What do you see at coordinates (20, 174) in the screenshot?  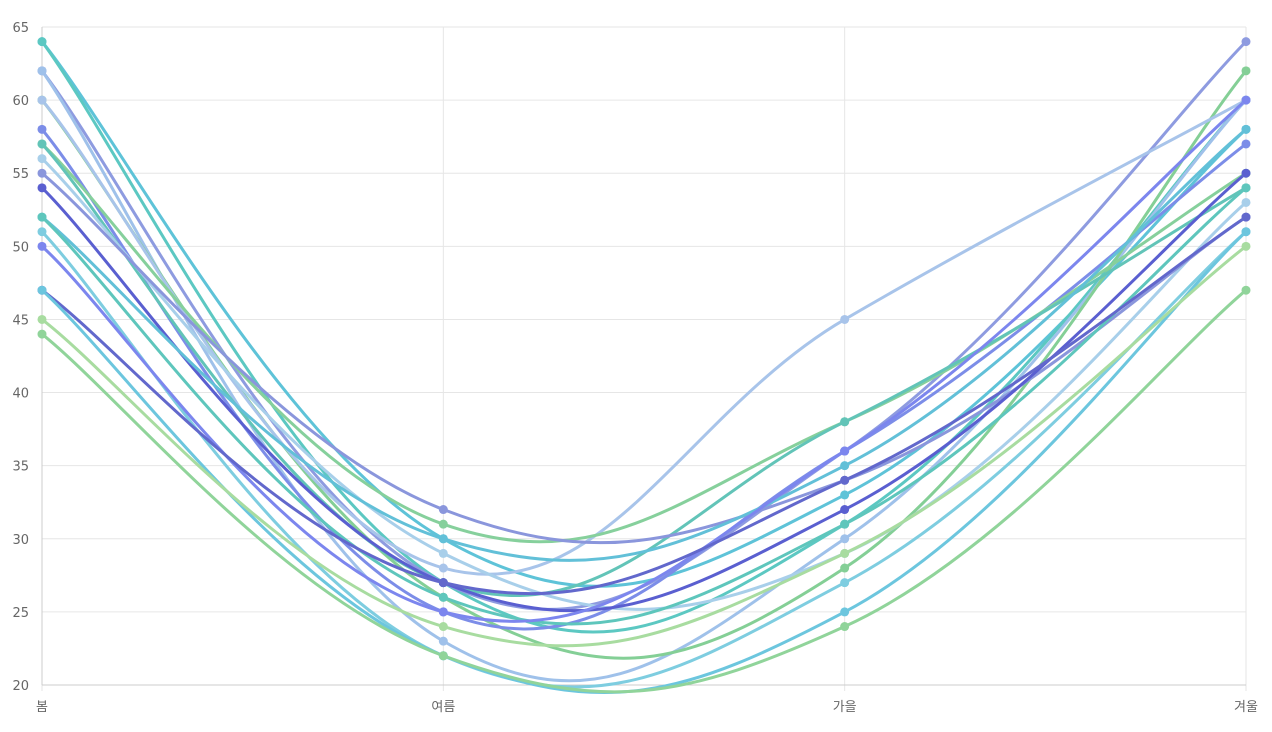 I see `y-tick-label: 55` at bounding box center [20, 174].